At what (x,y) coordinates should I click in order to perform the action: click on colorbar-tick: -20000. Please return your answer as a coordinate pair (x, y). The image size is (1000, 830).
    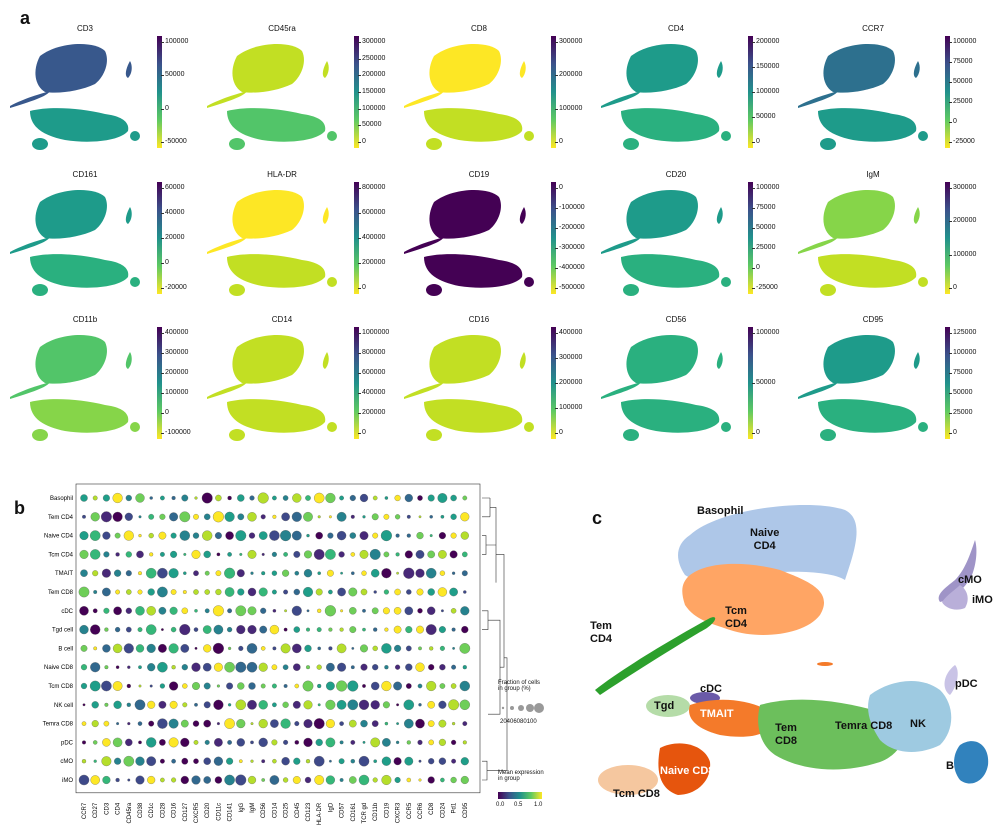
    Looking at the image, I should click on (174, 287).